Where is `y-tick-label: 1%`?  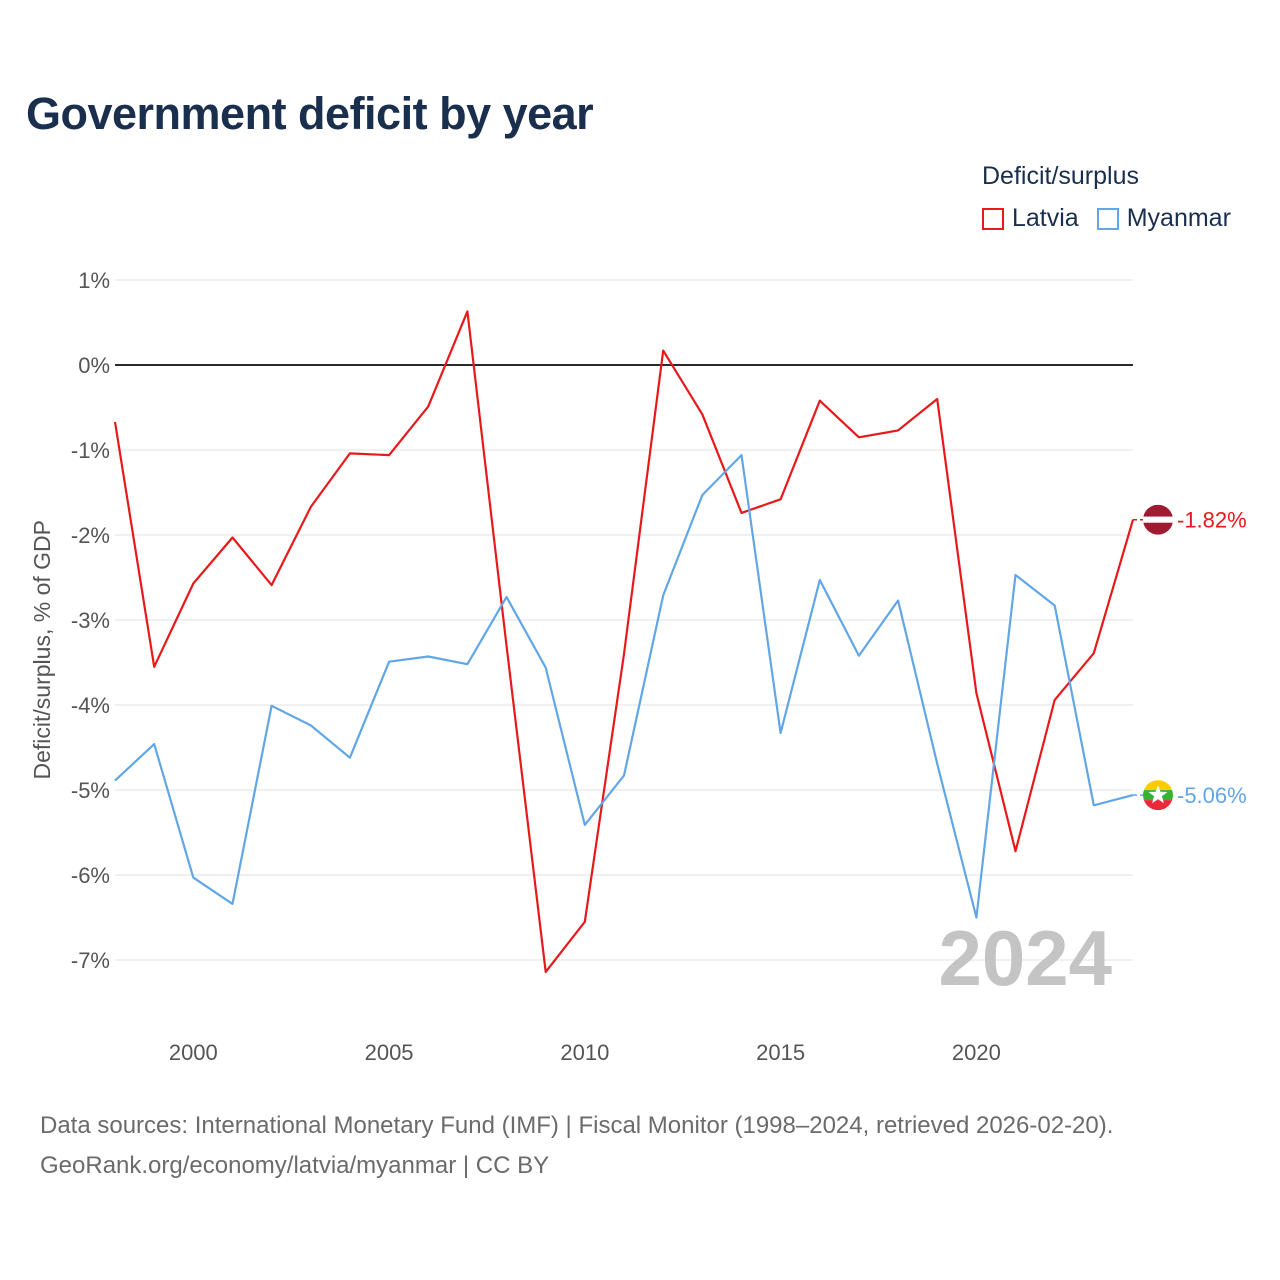
y-tick-label: 1% is located at coordinates (94, 280).